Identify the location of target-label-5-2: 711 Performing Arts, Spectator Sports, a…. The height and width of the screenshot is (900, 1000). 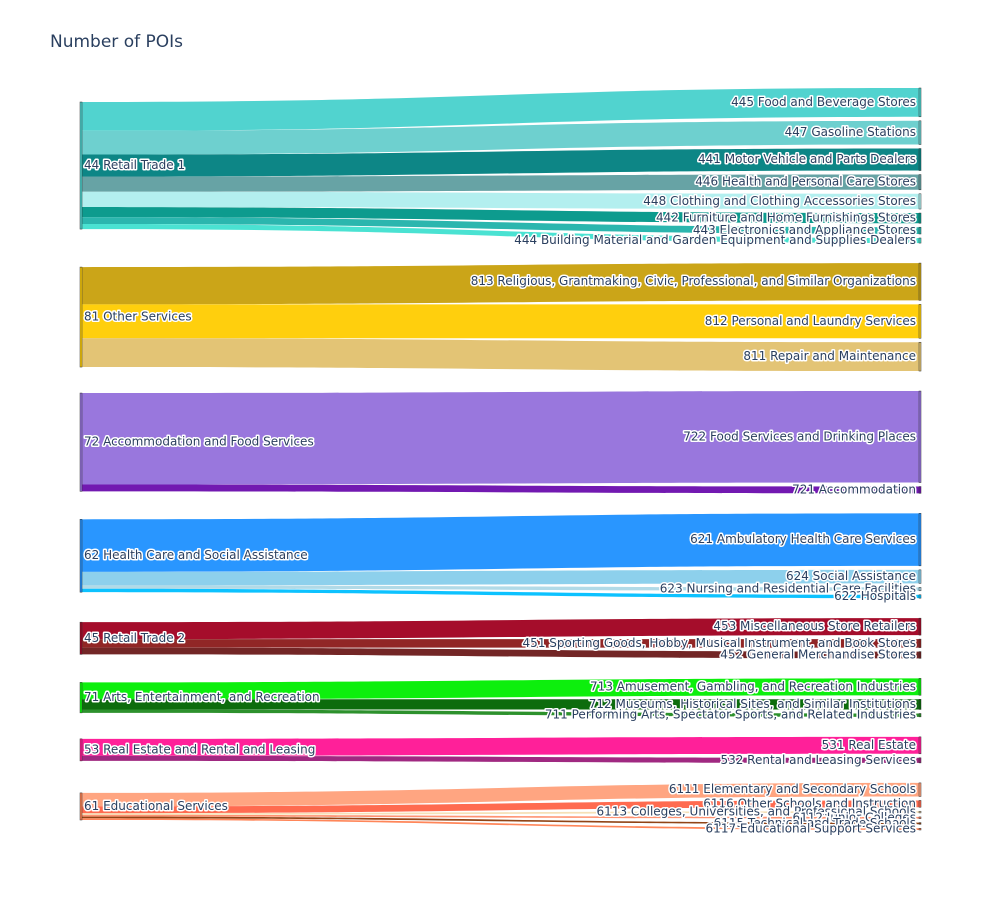
(730, 715).